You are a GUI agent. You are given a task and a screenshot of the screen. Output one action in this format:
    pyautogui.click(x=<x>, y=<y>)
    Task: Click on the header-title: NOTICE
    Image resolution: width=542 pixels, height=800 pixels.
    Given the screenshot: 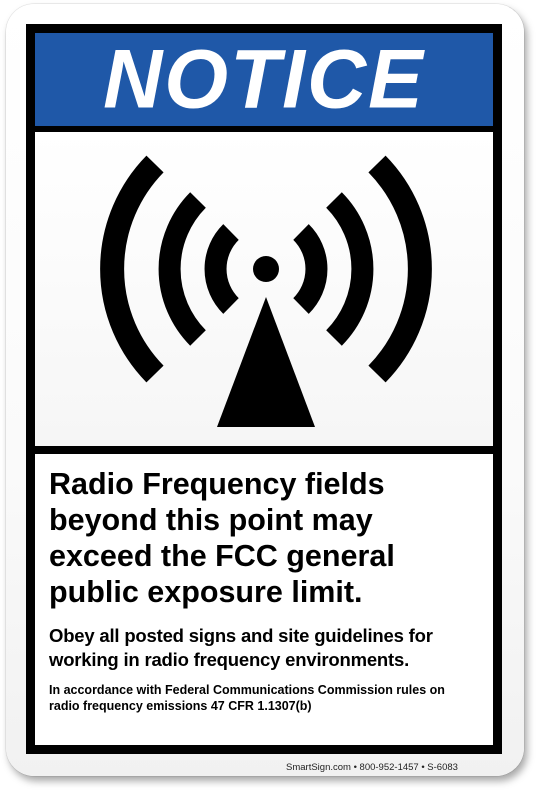 What is the action you would take?
    pyautogui.click(x=264, y=79)
    